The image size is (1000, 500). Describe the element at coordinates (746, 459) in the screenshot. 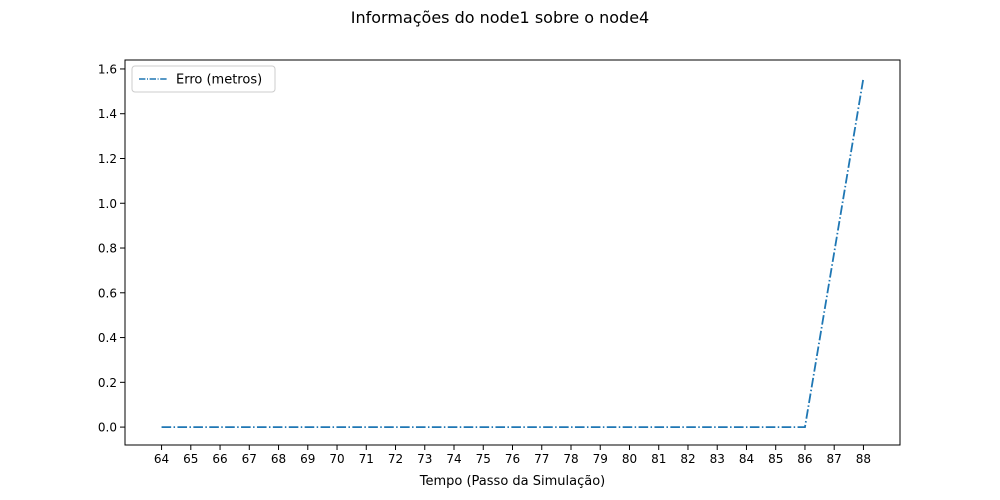

I see `x-tick-label: 84` at that location.